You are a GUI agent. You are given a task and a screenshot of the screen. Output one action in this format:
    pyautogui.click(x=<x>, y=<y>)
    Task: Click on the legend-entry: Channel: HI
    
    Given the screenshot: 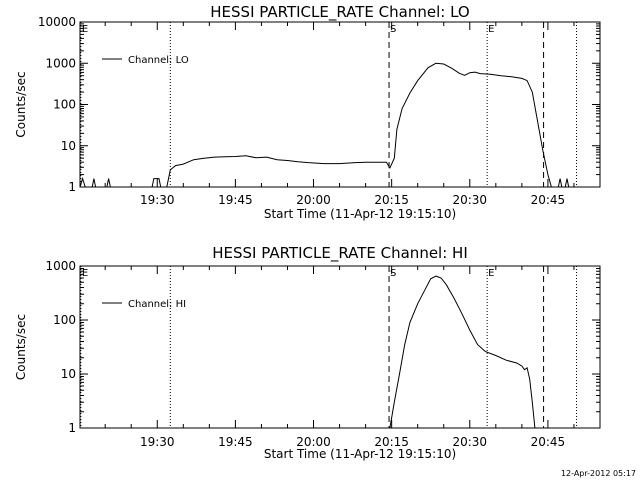 What is the action you would take?
    pyautogui.click(x=157, y=304)
    